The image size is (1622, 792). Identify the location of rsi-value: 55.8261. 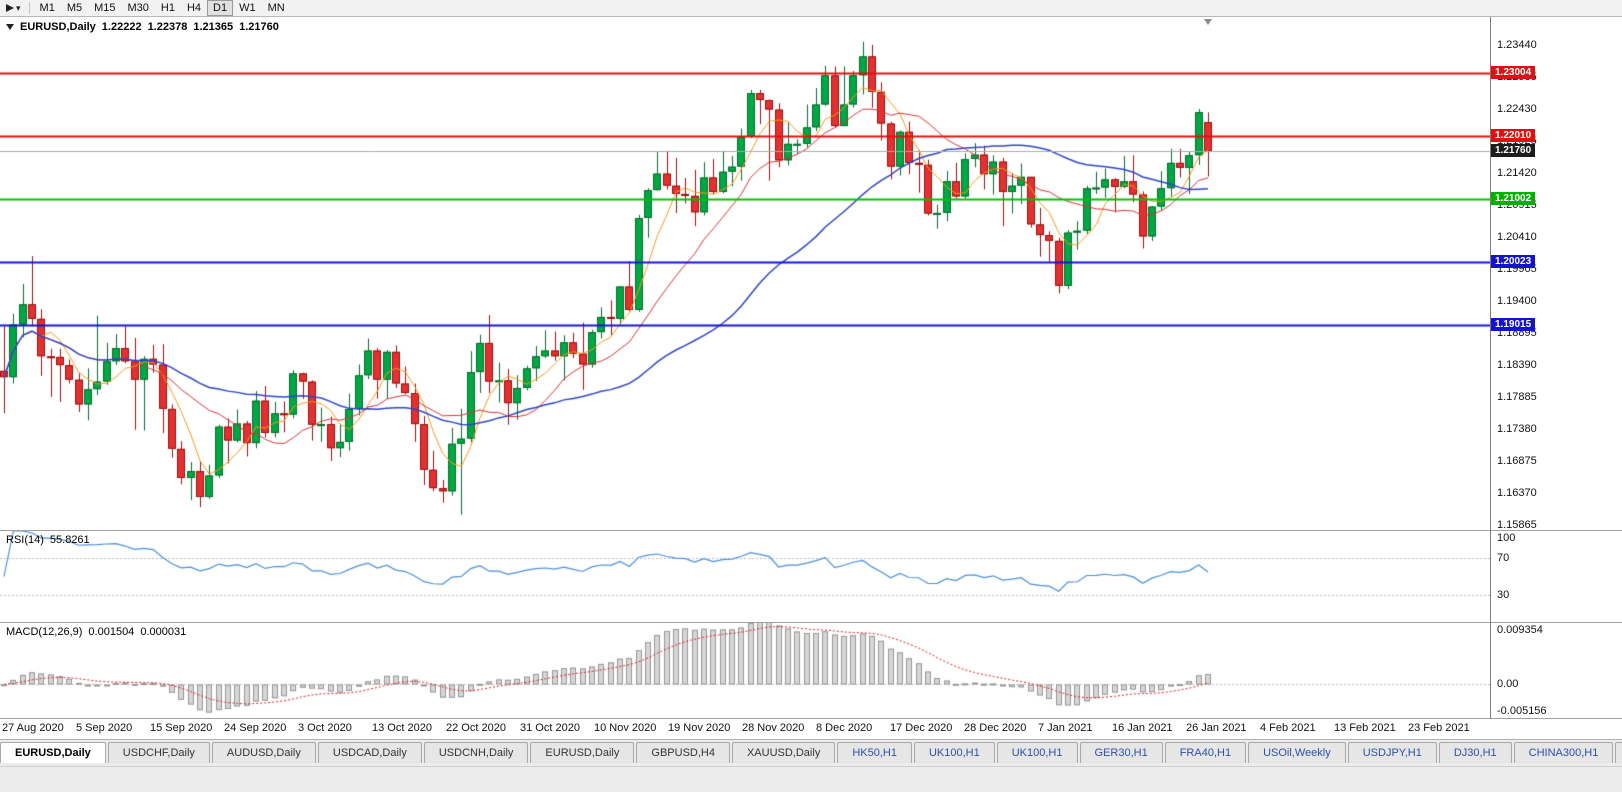
(69, 540).